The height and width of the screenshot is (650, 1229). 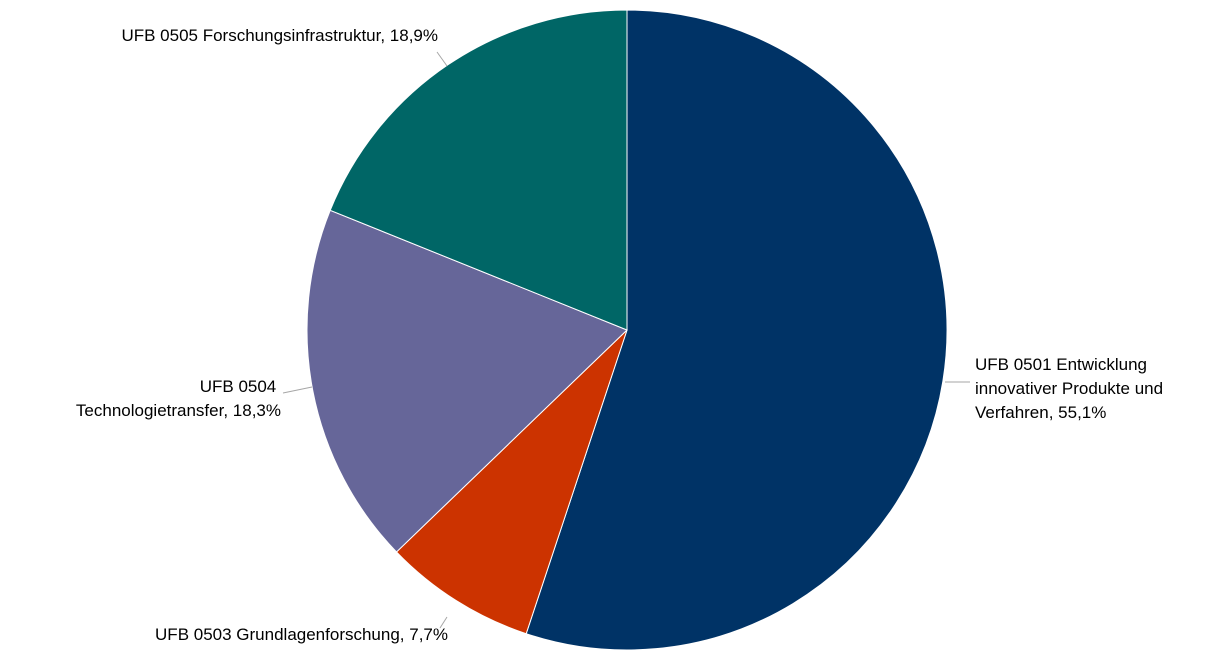 What do you see at coordinates (511, 482) in the screenshot?
I see `pie-slice-ufb0503` at bounding box center [511, 482].